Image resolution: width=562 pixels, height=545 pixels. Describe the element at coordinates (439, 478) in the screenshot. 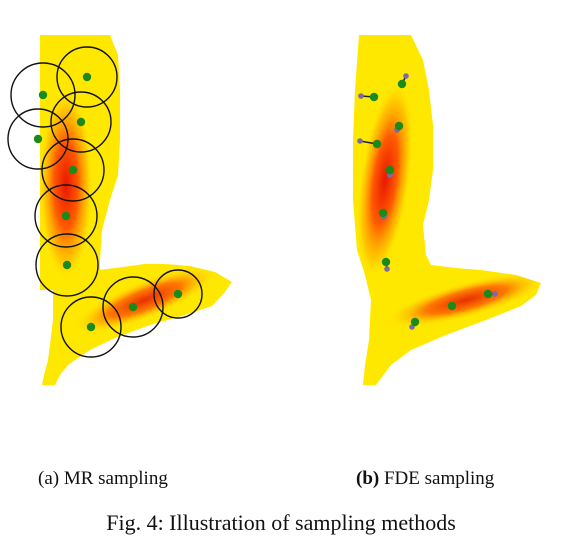

I see `subfigure-b-text: FDE sampling` at that location.